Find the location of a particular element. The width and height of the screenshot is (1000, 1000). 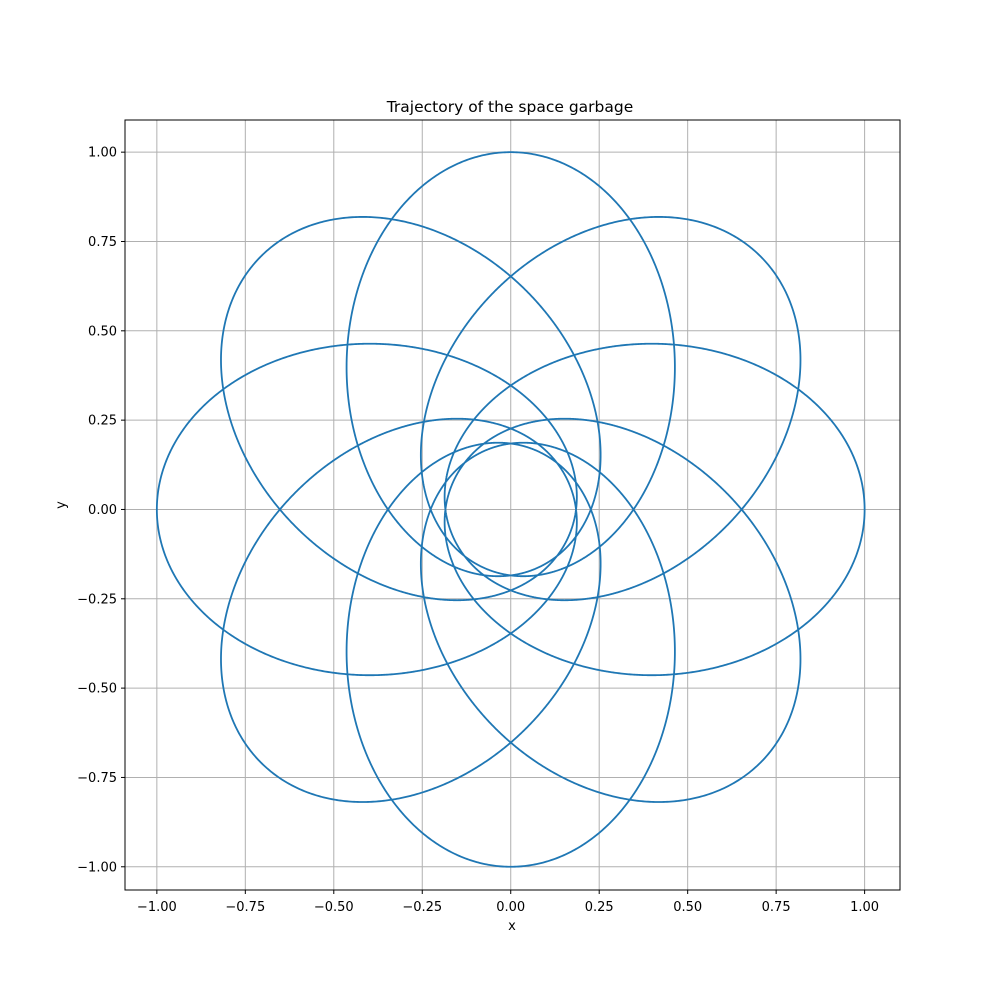

y-tick-label: 0.50 is located at coordinates (102, 331).